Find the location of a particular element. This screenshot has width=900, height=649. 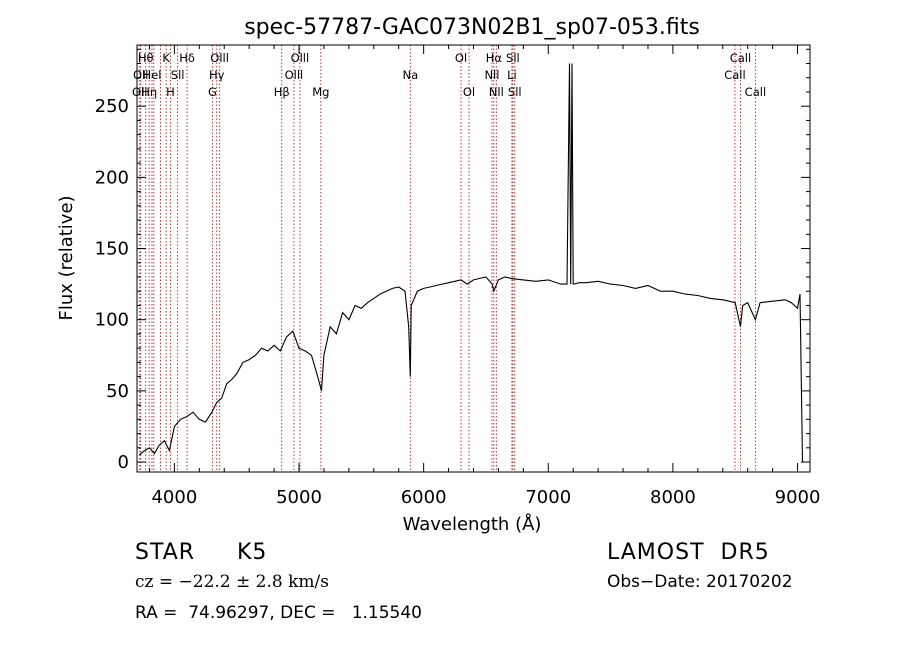

x-tick-label: 8000 is located at coordinates (673, 497).